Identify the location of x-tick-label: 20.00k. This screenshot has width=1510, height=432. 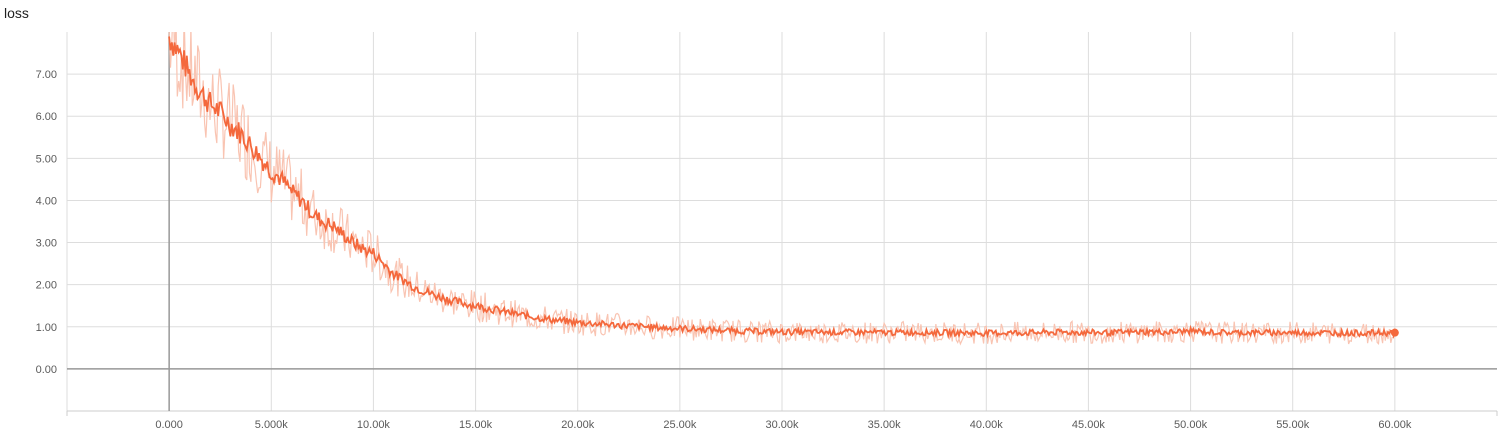
(578, 425).